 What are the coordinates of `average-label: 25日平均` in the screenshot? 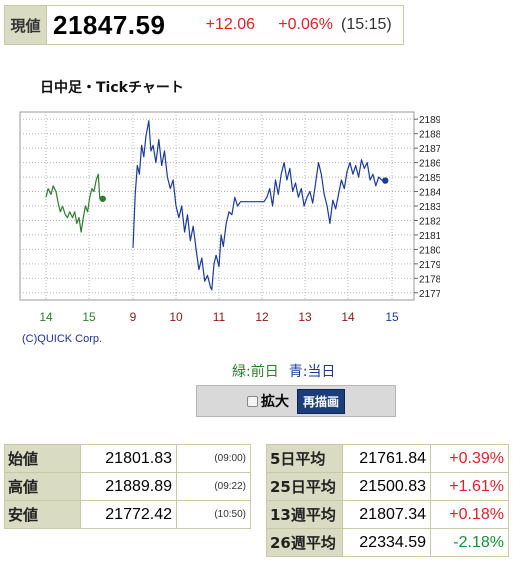 It's located at (304, 486).